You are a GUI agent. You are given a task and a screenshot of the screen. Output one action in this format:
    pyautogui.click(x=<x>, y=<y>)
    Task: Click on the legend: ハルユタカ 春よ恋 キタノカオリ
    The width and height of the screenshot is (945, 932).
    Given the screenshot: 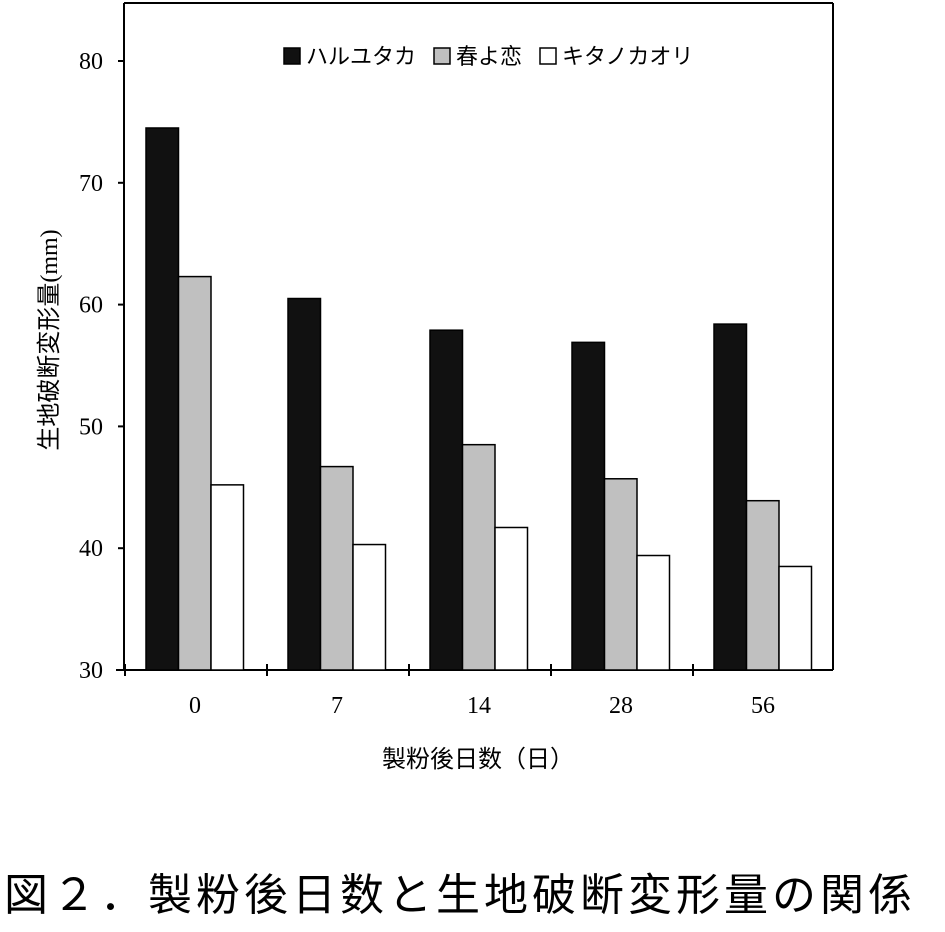 What is the action you would take?
    pyautogui.click(x=488, y=56)
    